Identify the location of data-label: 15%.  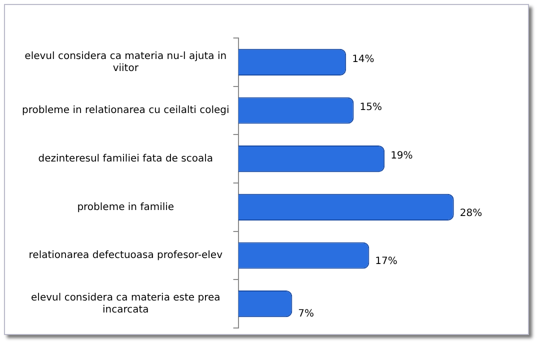
(371, 108).